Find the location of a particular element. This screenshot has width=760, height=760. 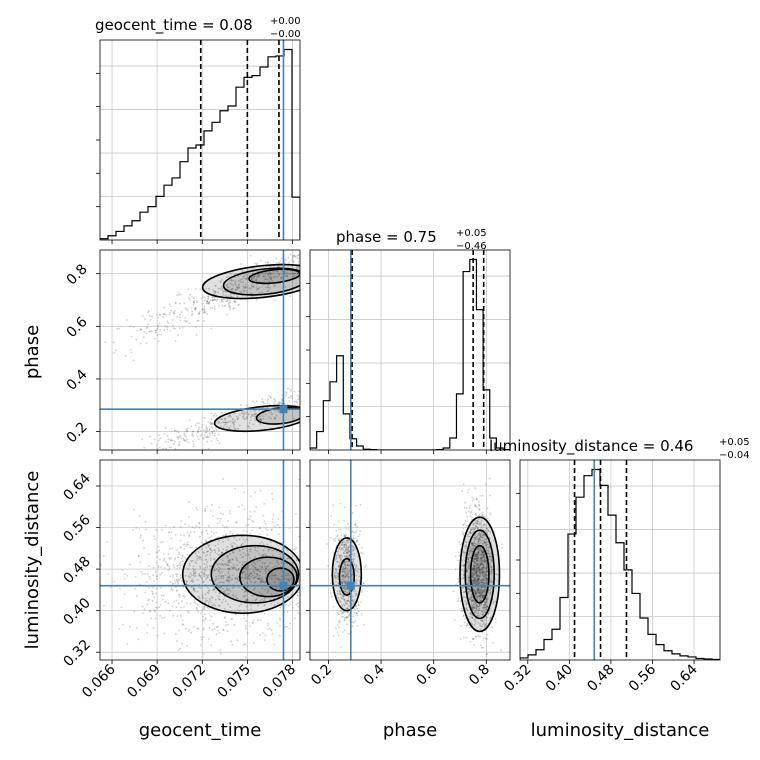

injection-marker is located at coordinates (350, 585).